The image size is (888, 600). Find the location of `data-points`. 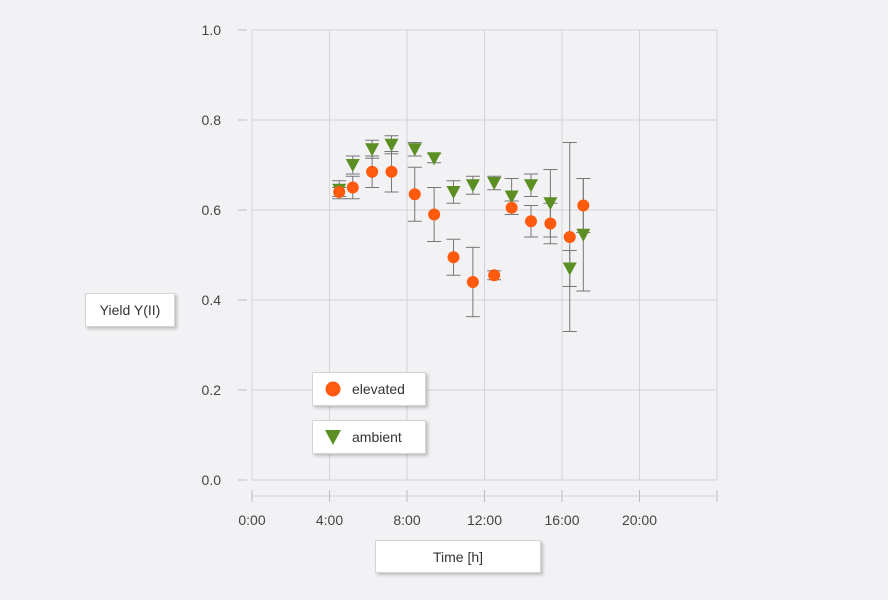

data-points is located at coordinates (461, 213).